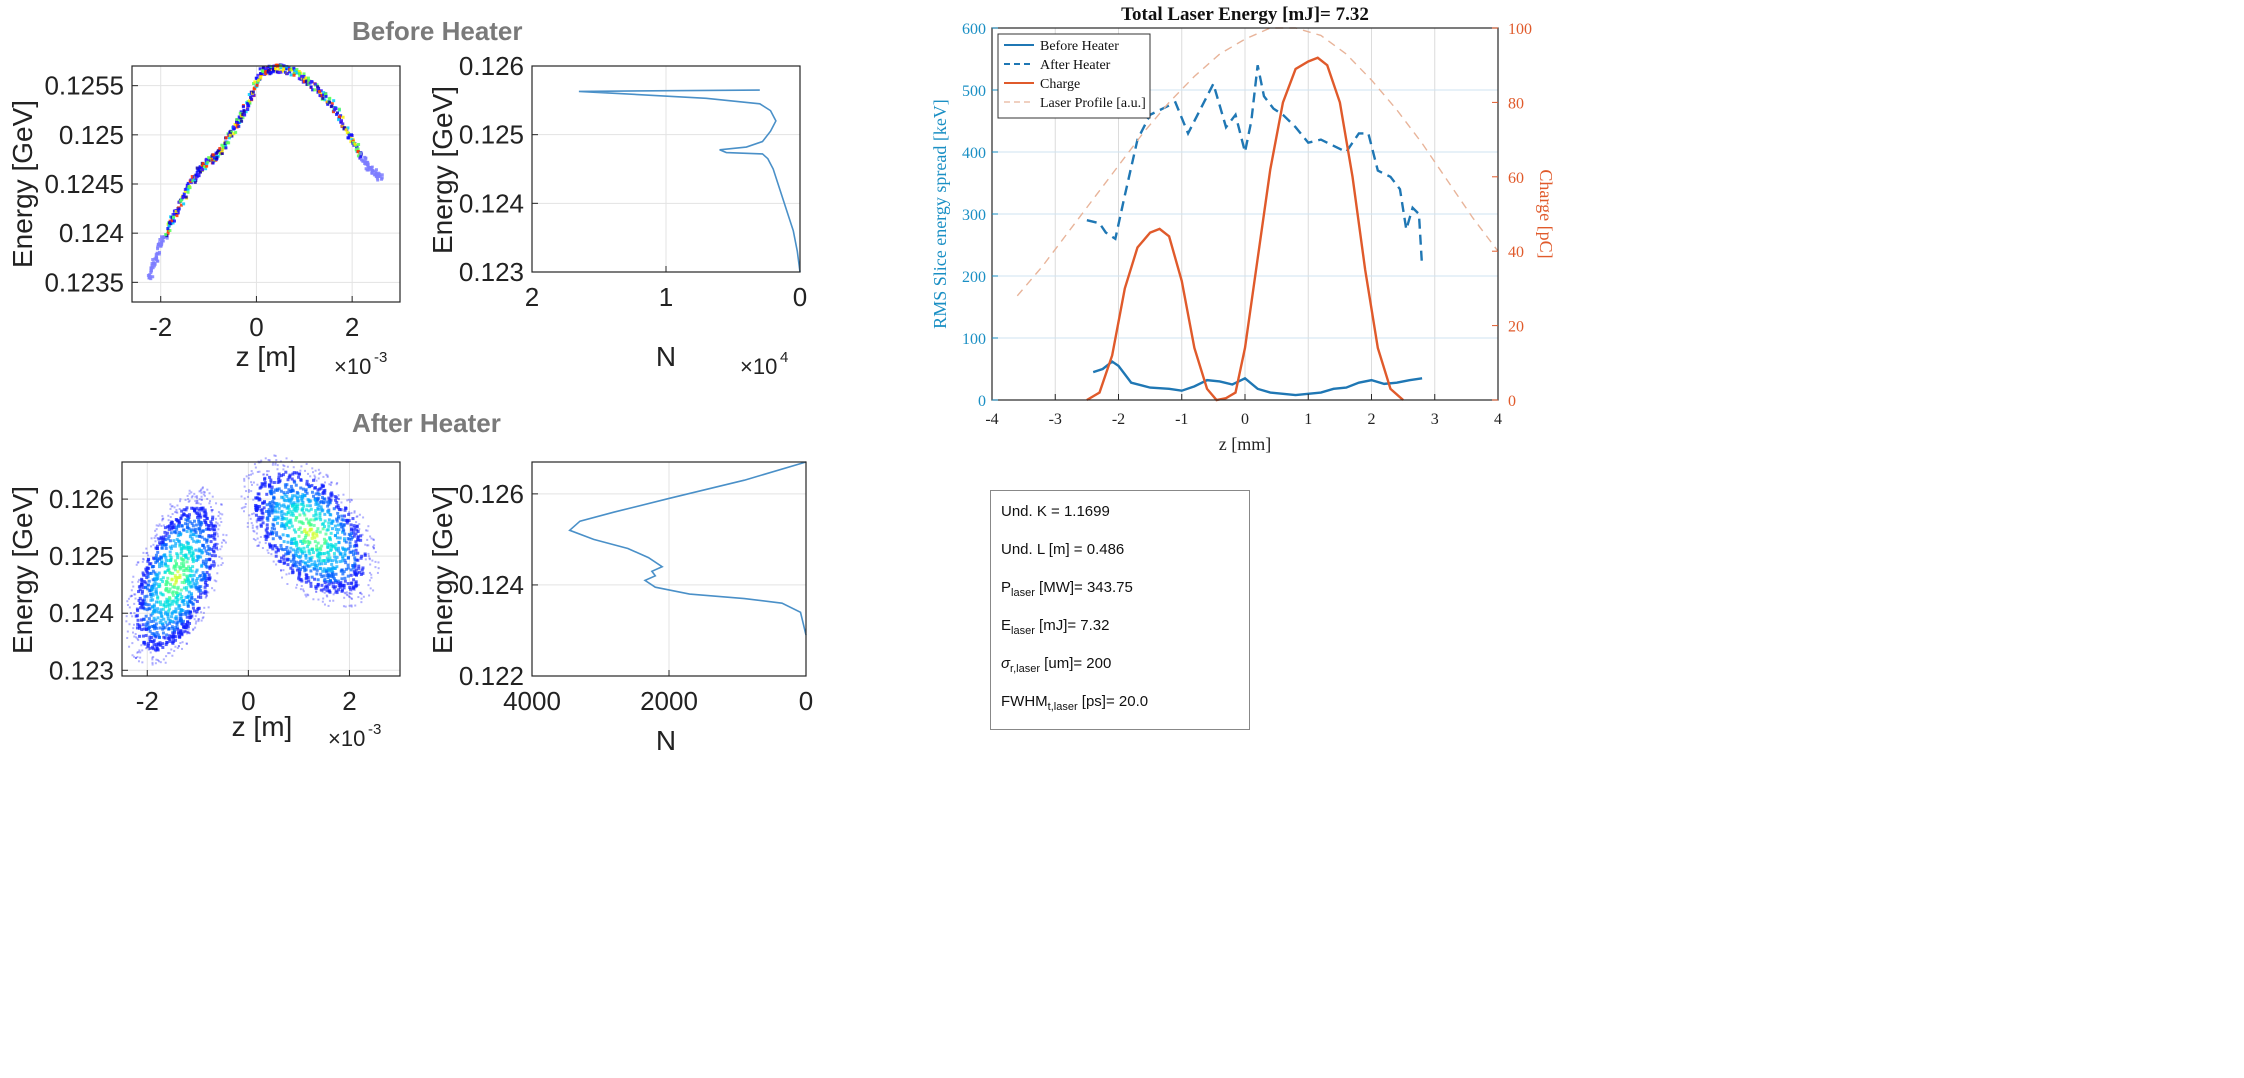 The width and height of the screenshot is (2244, 1078). Describe the element at coordinates (437, 31) in the screenshot. I see `before-heater-title: Before Heater` at that location.